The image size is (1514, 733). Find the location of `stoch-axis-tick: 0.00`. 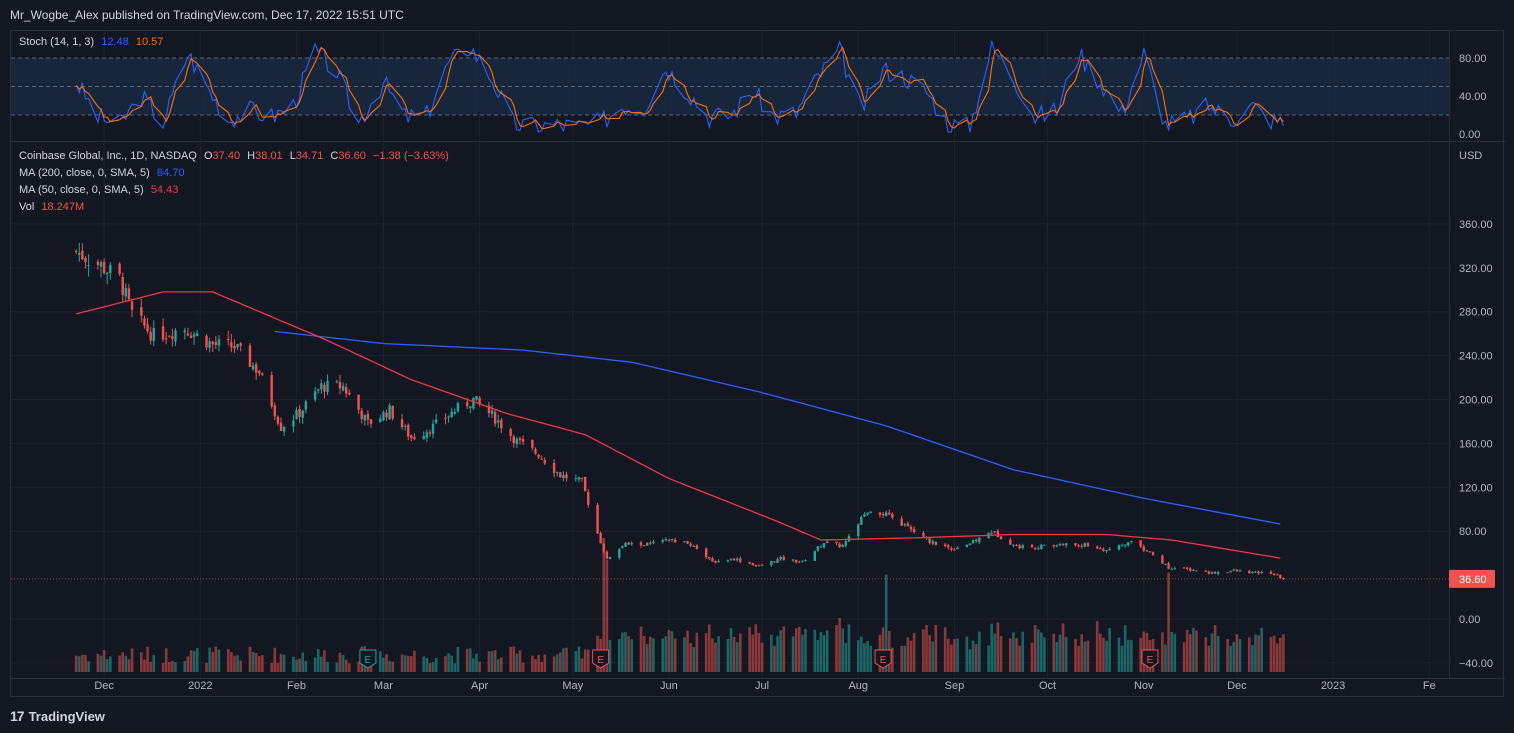

stoch-axis-tick: 0.00 is located at coordinates (1469, 135).